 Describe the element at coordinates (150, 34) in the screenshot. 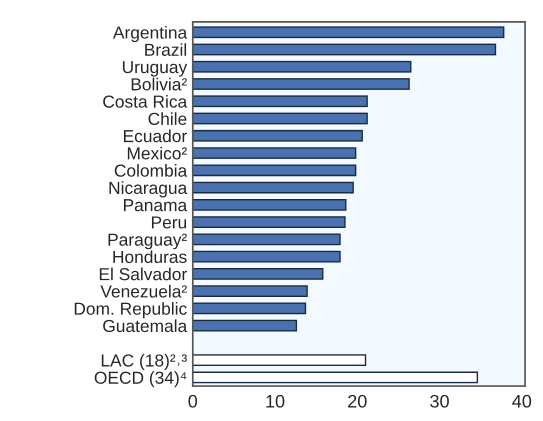

I see `y-tick-label: Argentina` at that location.